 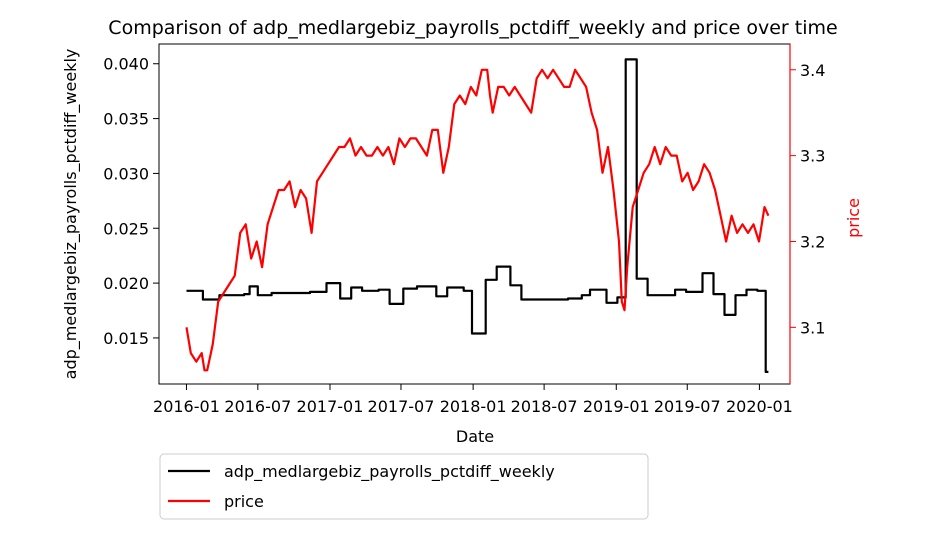 What do you see at coordinates (71, 214) in the screenshot?
I see `y-left-axis-label: adp_medlargebiz_payrolls_pctdiff_weekly` at bounding box center [71, 214].